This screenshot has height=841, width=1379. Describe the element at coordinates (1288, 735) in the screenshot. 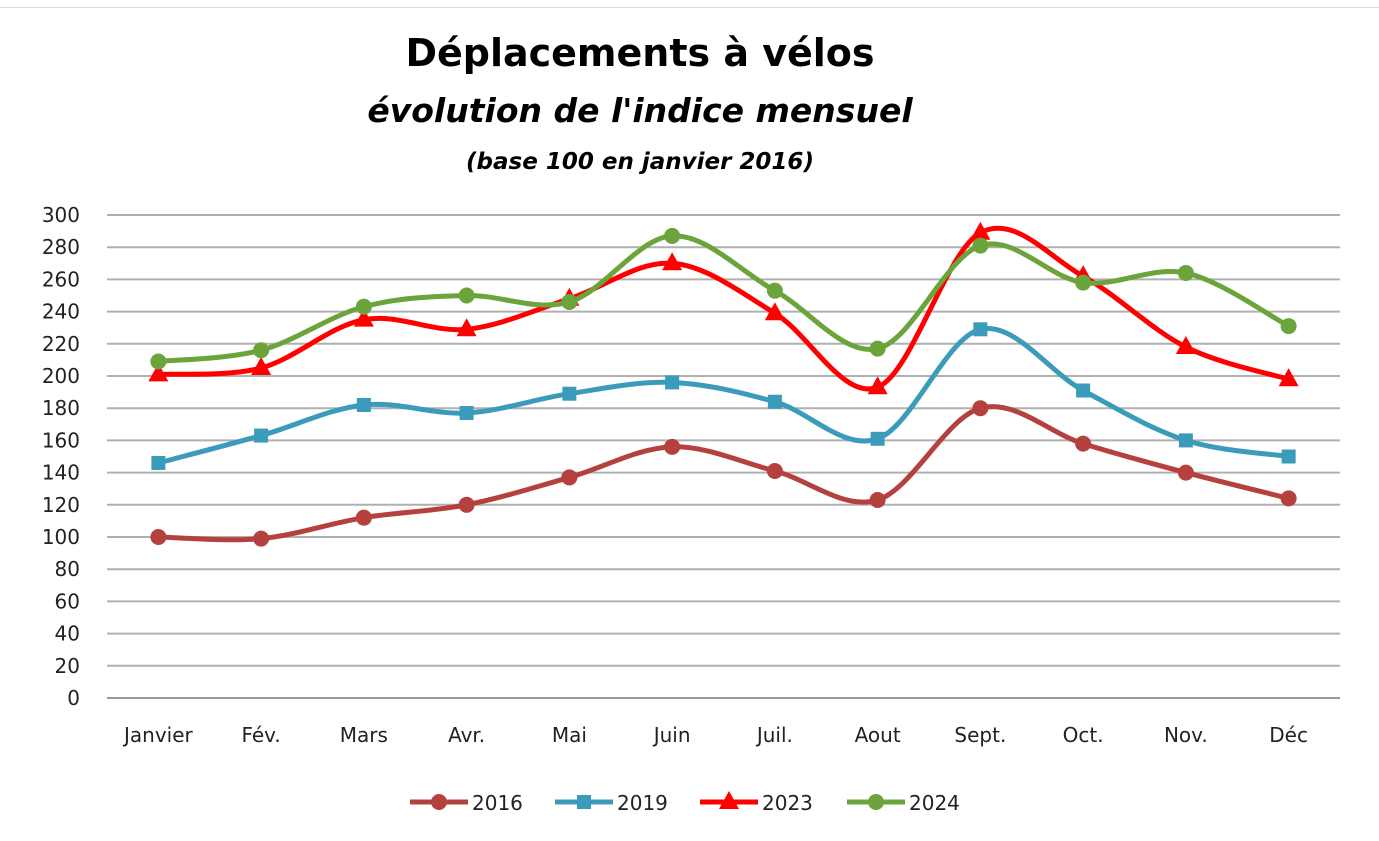

I see `x-tick-label: Déc` at that location.